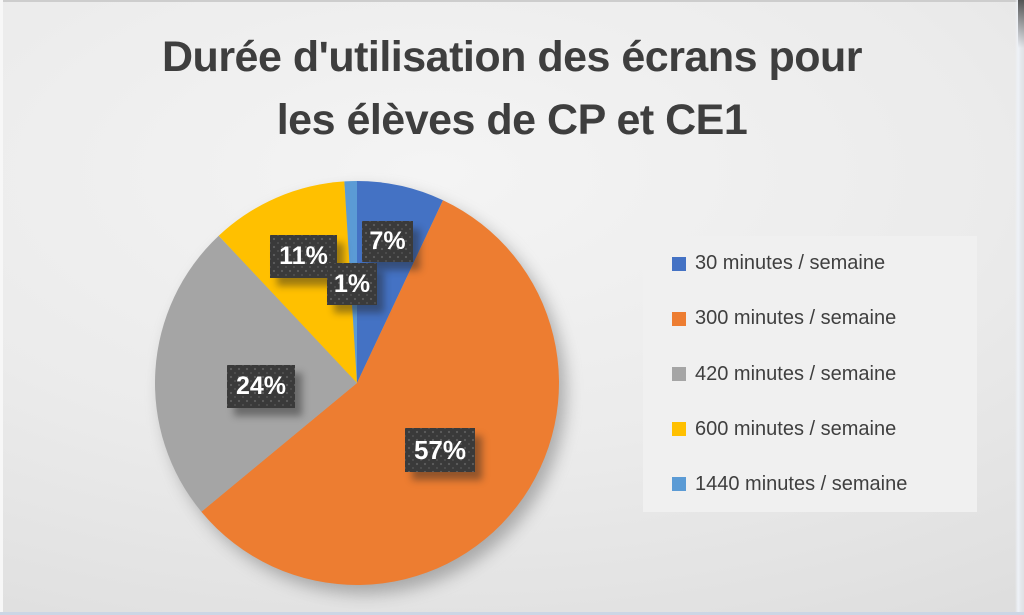 The height and width of the screenshot is (615, 1024). What do you see at coordinates (679, 374) in the screenshot?
I see `legend-swatch-420min-icon` at bounding box center [679, 374].